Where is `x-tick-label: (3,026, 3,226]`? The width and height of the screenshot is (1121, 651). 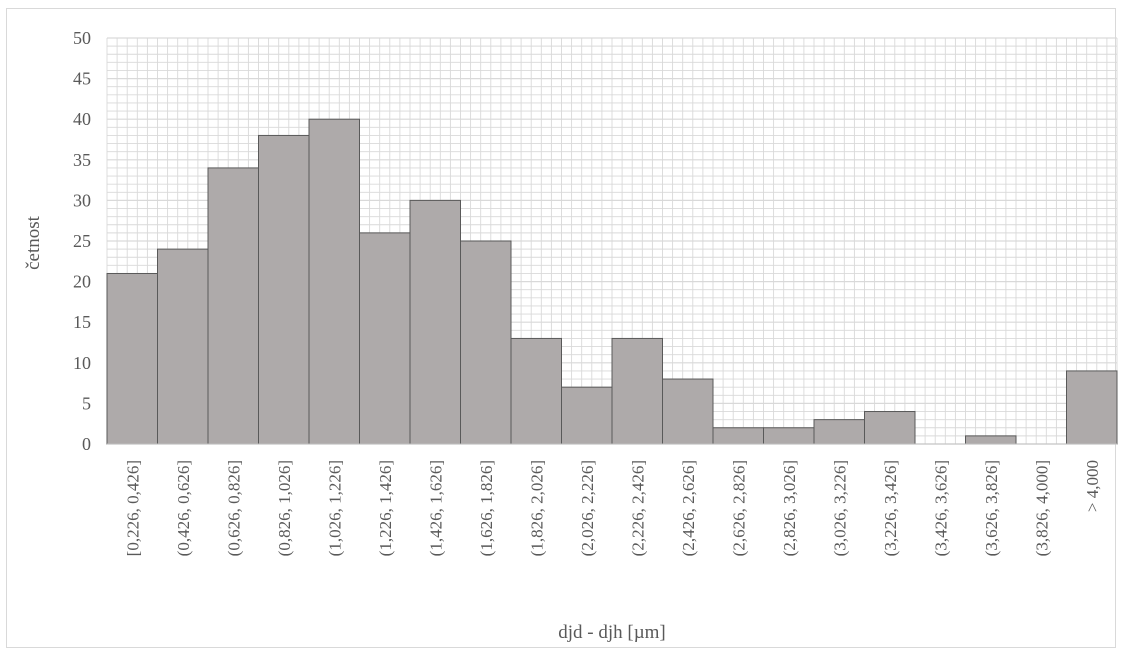 x-tick-label: (3,026, 3,226] is located at coordinates (839, 508).